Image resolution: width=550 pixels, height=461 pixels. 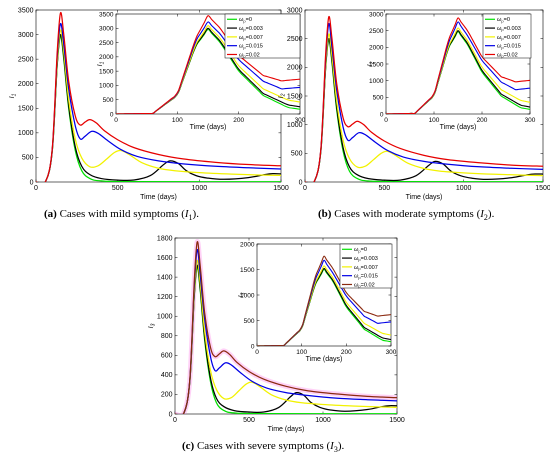 I want to click on panel-a-inset-ytick-label: 3500, so click(x=106, y=14).